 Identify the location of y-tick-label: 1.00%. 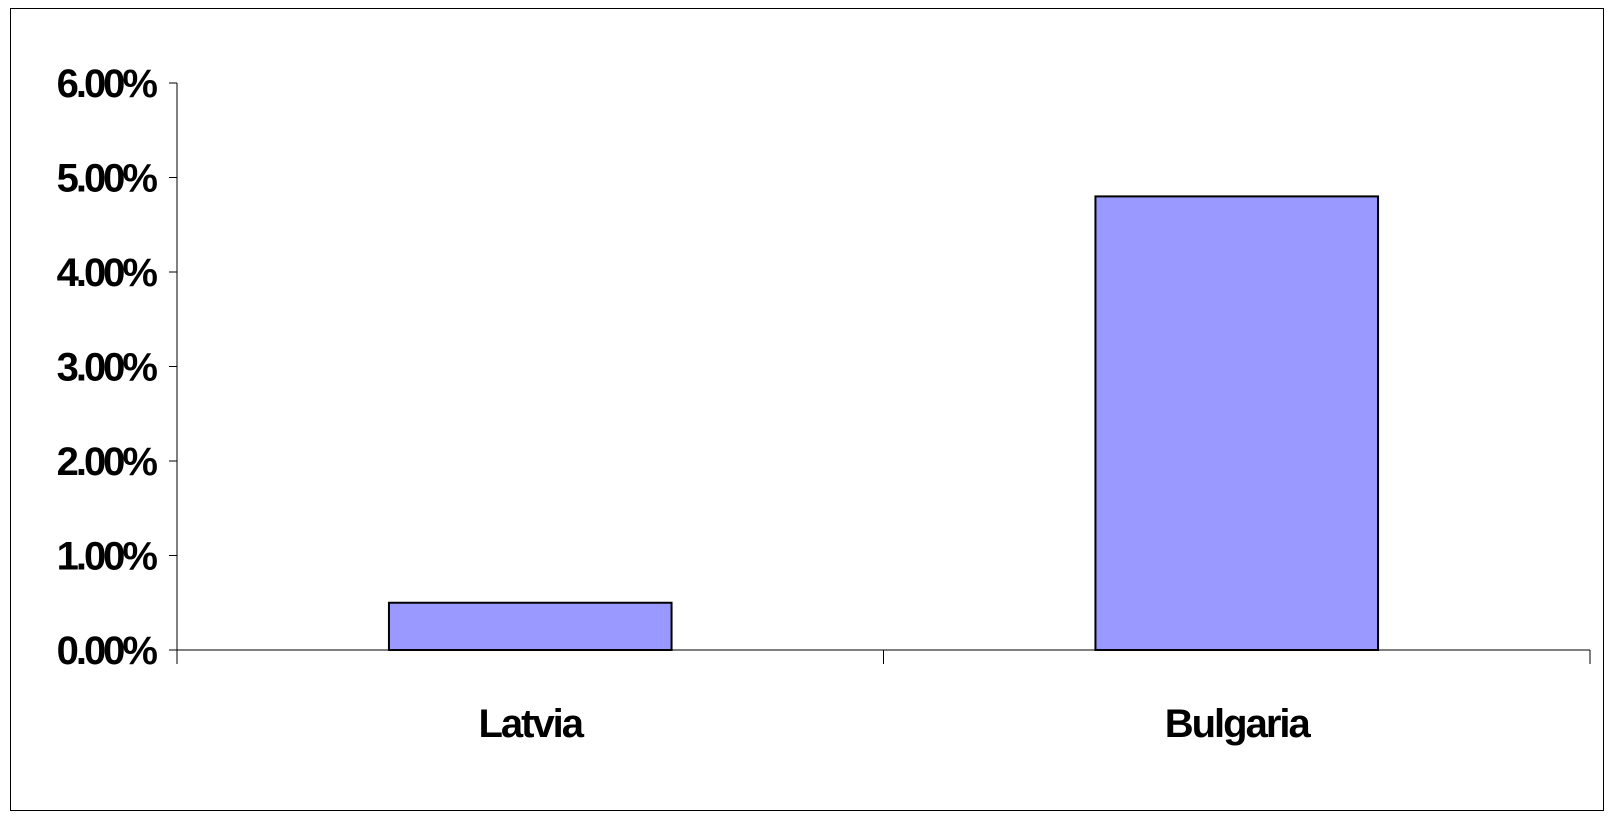
(107, 557).